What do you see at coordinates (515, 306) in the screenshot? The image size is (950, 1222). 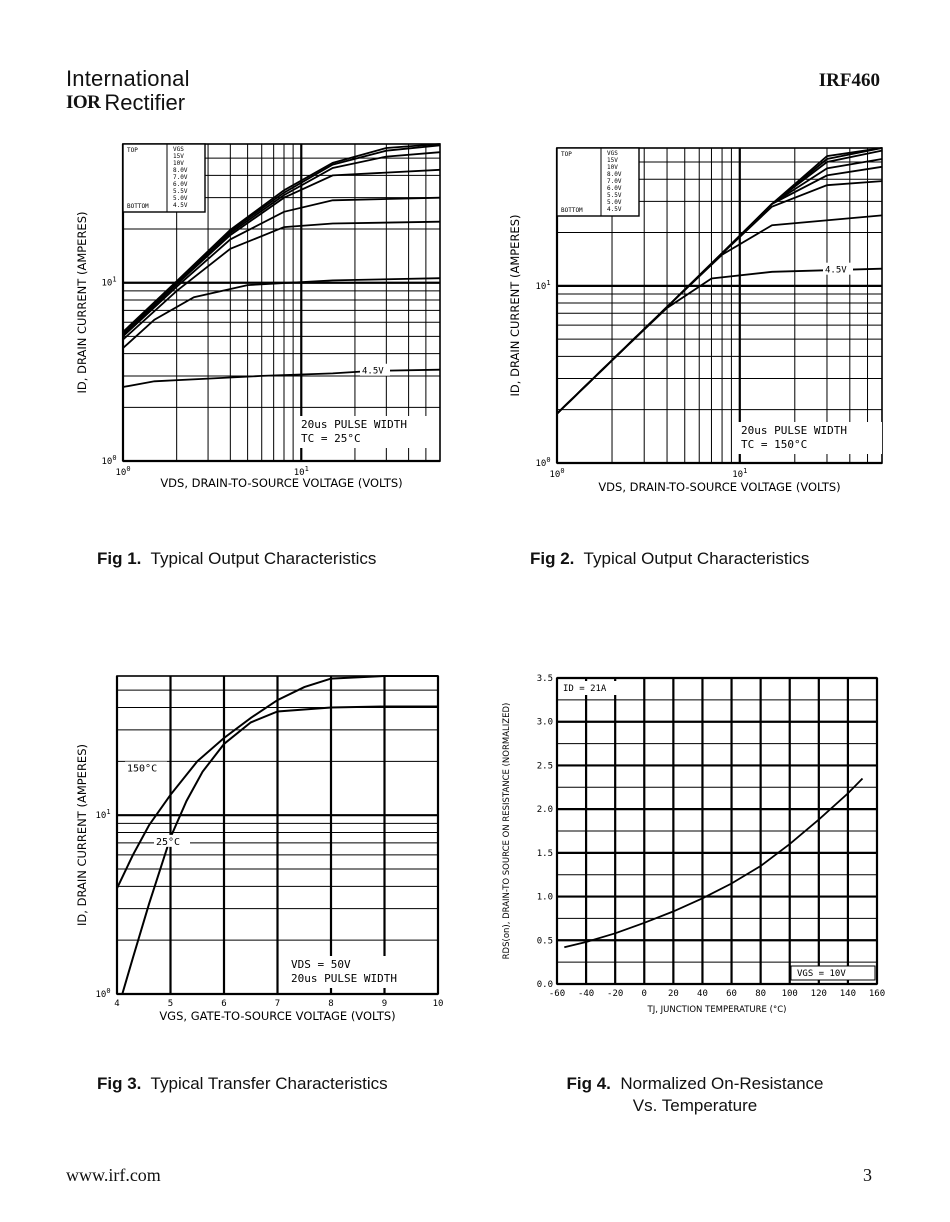 I see `y-axis-label: ID, DRAIN CURRENT (AMPERES)` at bounding box center [515, 306].